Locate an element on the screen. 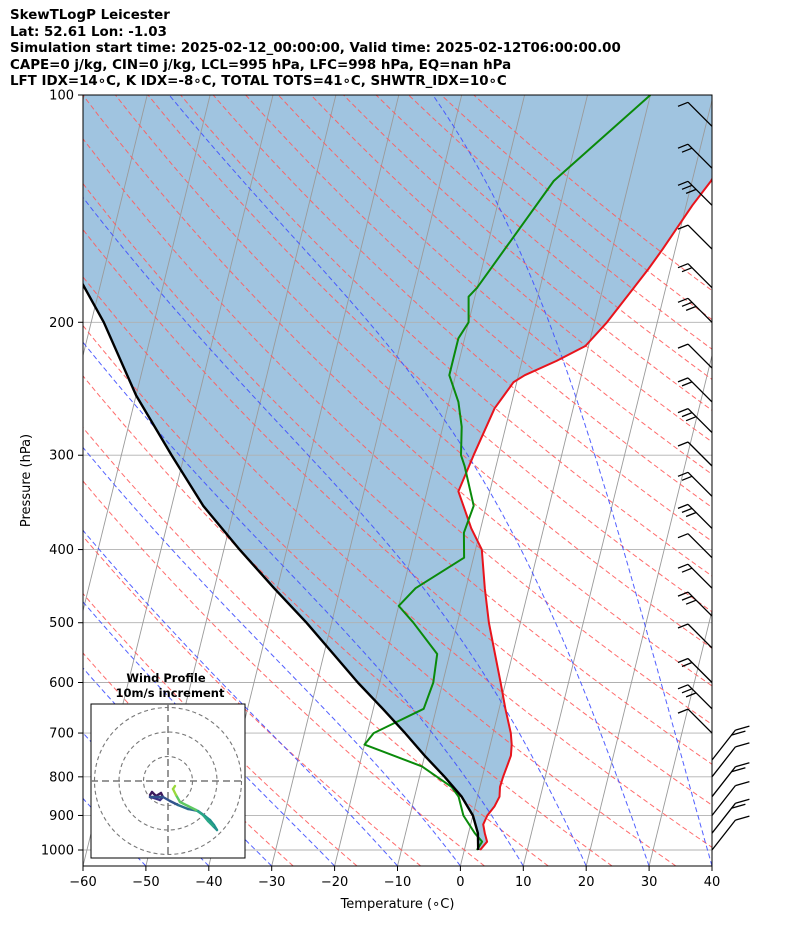 This screenshot has width=794, height=937. x-tick-label: −40 is located at coordinates (208, 882).